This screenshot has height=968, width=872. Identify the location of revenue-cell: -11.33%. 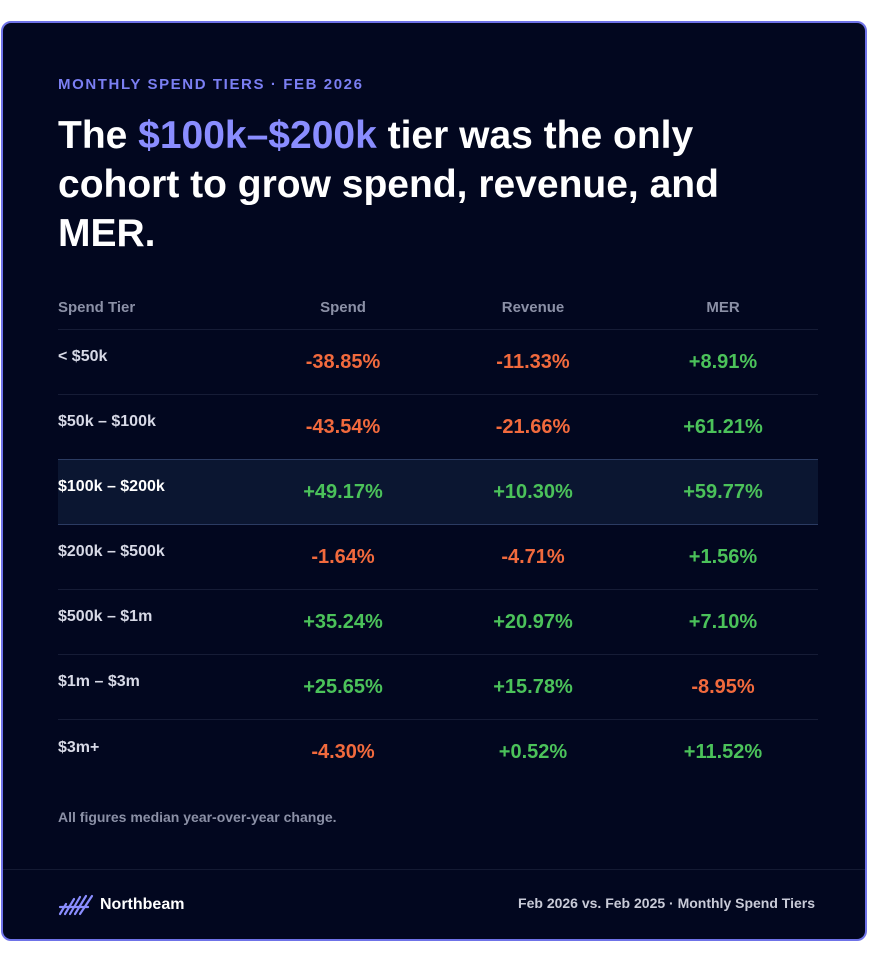
(533, 362).